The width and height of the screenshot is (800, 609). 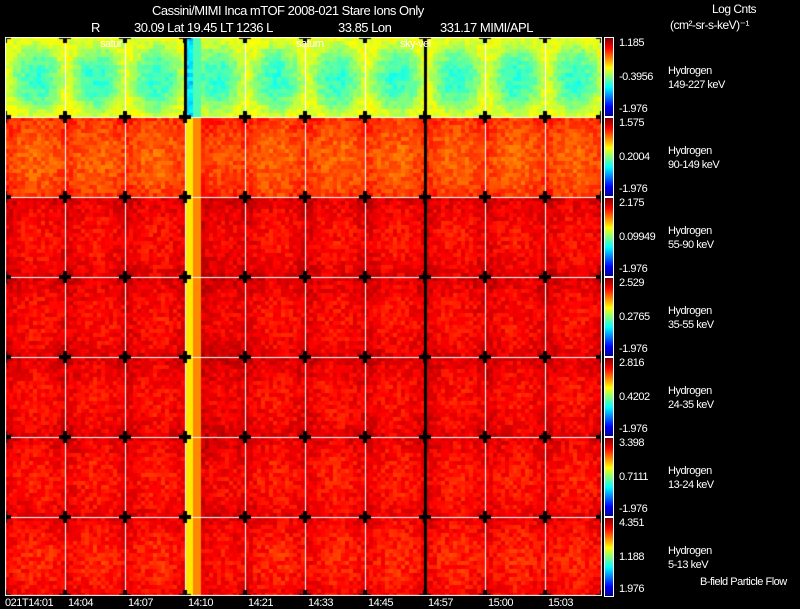 What do you see at coordinates (636, 77) in the screenshot?
I see `colorbar-mid: -0.3956` at bounding box center [636, 77].